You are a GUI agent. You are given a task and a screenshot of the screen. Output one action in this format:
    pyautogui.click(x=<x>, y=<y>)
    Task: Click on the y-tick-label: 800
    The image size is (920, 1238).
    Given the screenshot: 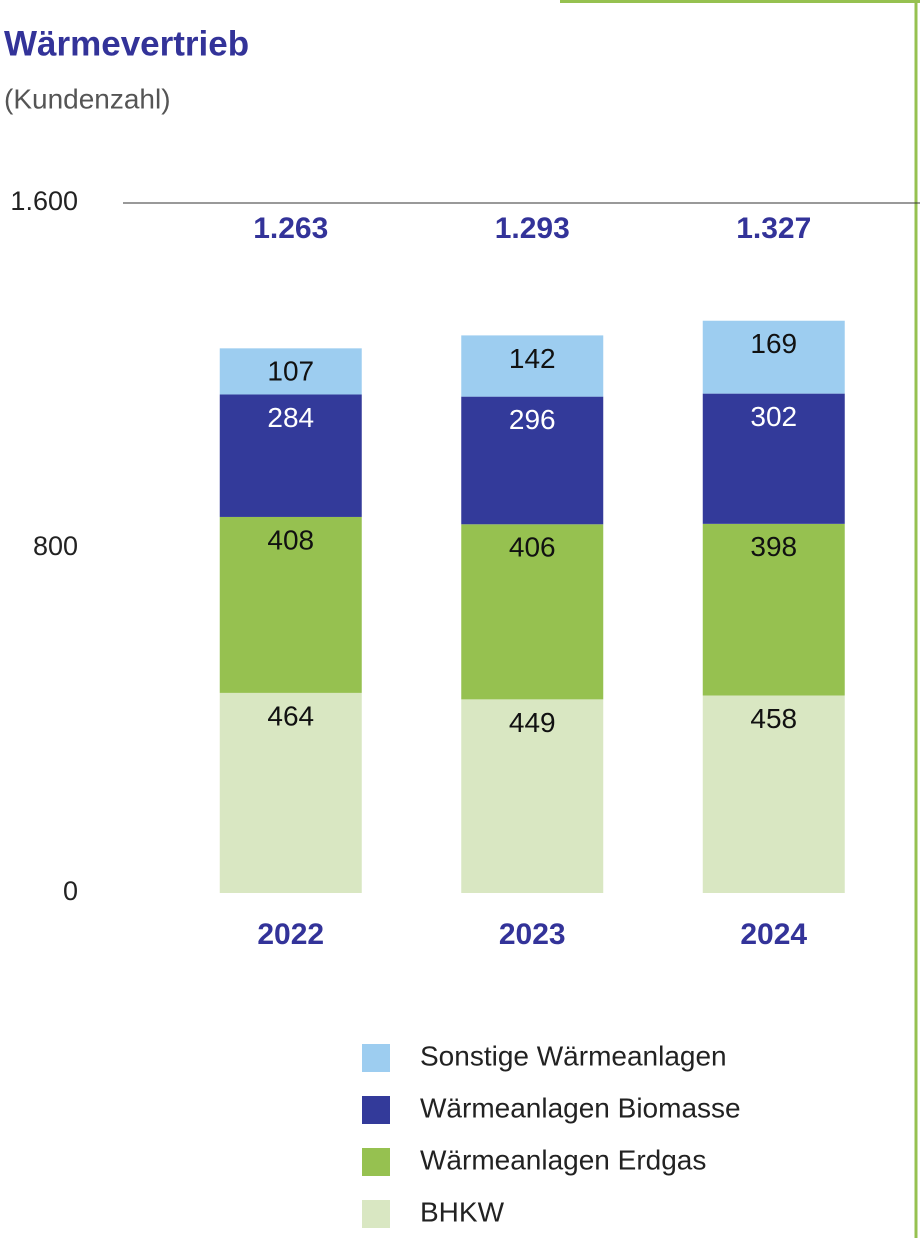 What is the action you would take?
    pyautogui.click(x=55, y=546)
    